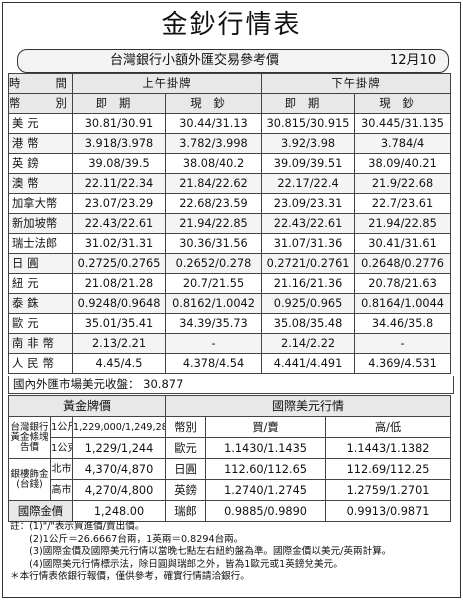 The height and width of the screenshot is (600, 463). I want to click on currency-name: 人民幣, so click(40, 363).